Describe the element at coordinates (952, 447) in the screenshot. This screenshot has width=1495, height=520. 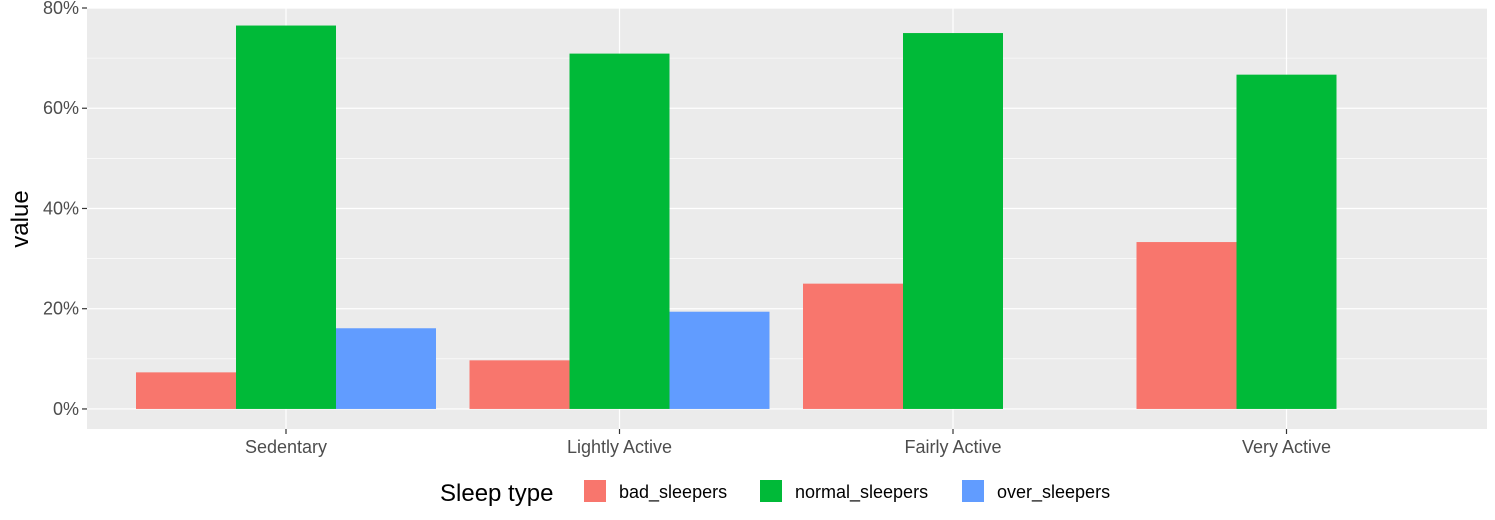
I see `x-tick-label: Fairly Active` at that location.